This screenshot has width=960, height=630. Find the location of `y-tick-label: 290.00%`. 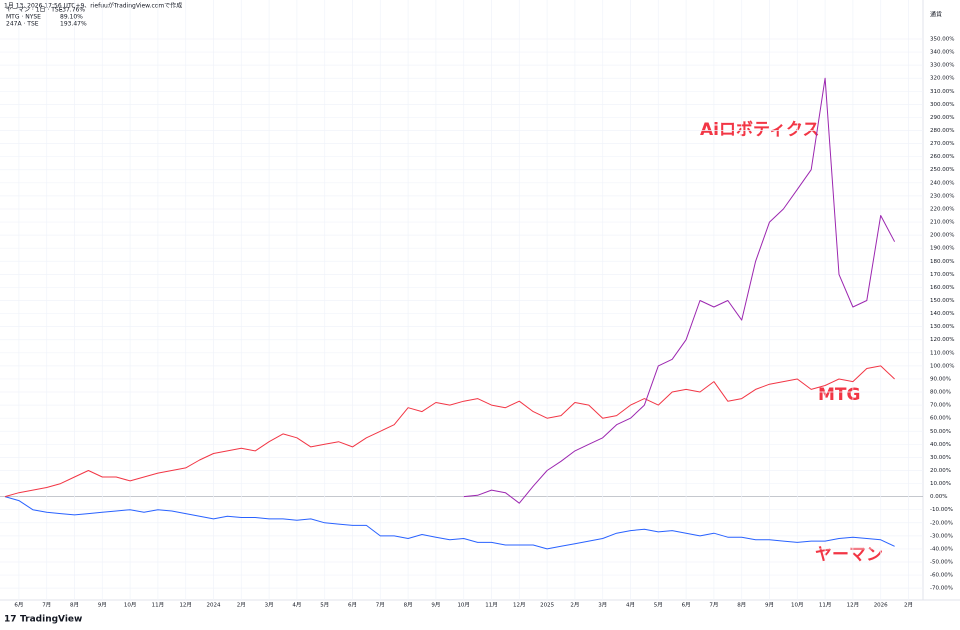

y-tick-label: 290.00% is located at coordinates (942, 118).